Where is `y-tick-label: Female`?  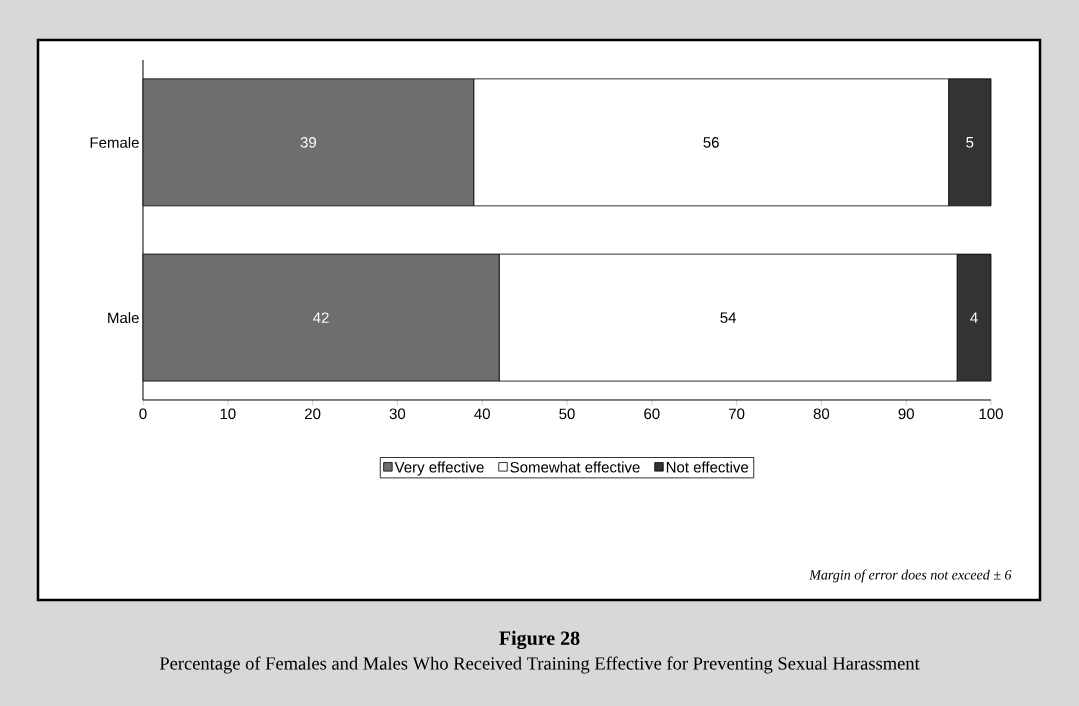 y-tick-label: Female is located at coordinates (114, 142).